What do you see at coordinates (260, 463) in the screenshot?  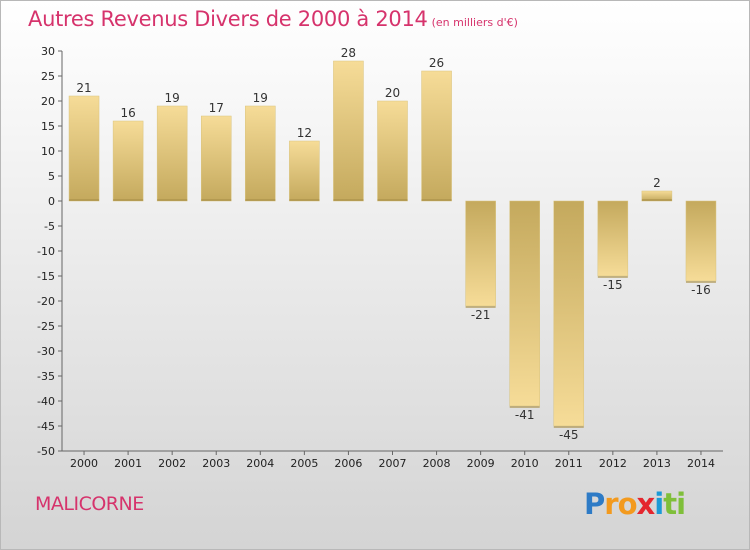 I see `x-tick-label: 2004` at bounding box center [260, 463].